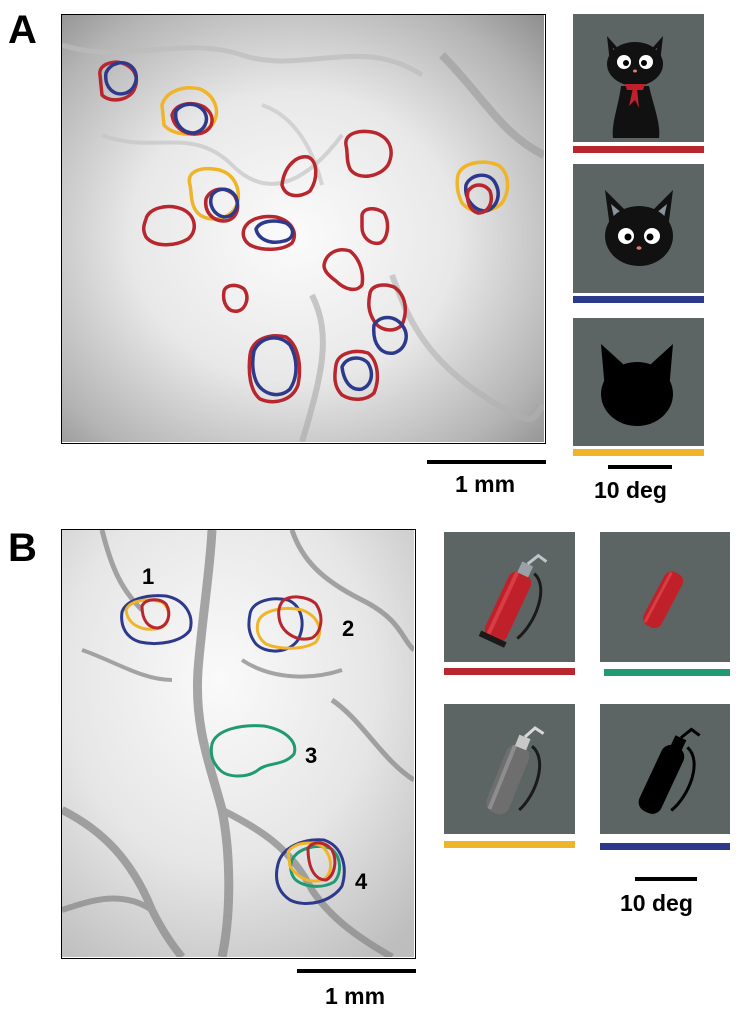 Image resolution: width=748 pixels, height=1021 pixels. Describe the element at coordinates (656, 903) in the screenshot. I see `panel-b-stimulus-scale-label: 10 deg` at that location.